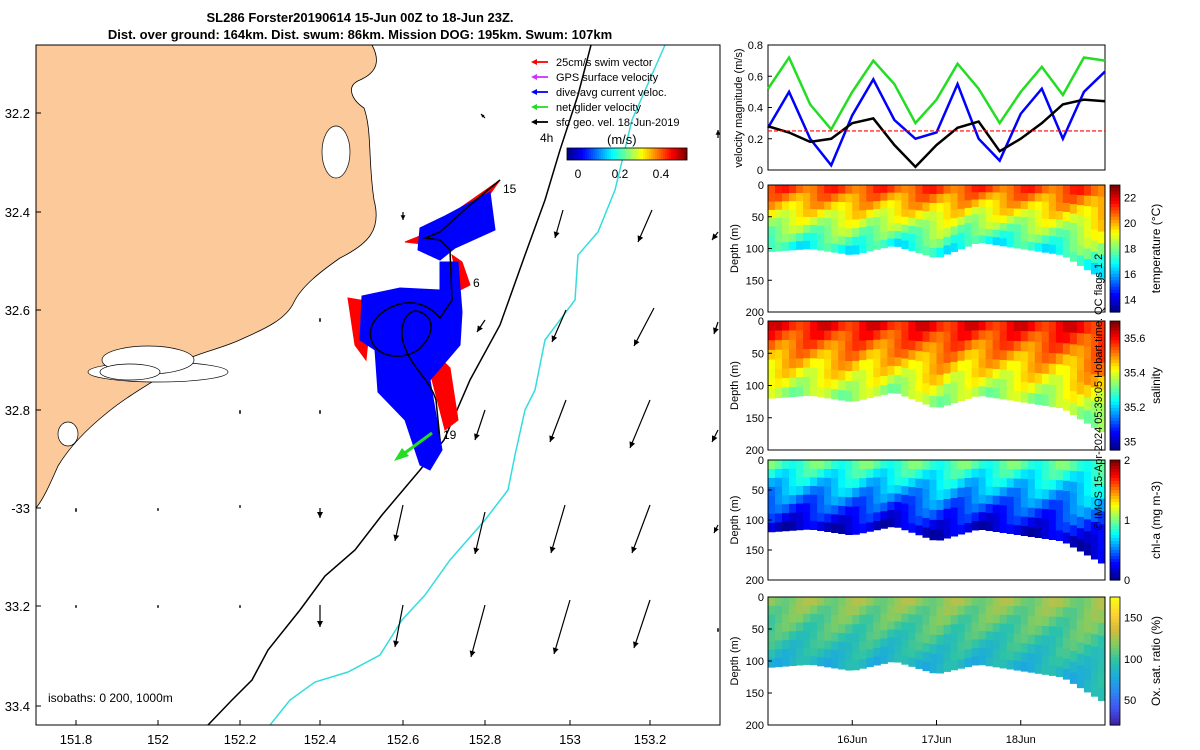 The height and width of the screenshot is (750, 1200). Describe the element at coordinates (1134, 374) in the screenshot. I see `heatmap-colorbar-tick-label: 35.4` at that location.